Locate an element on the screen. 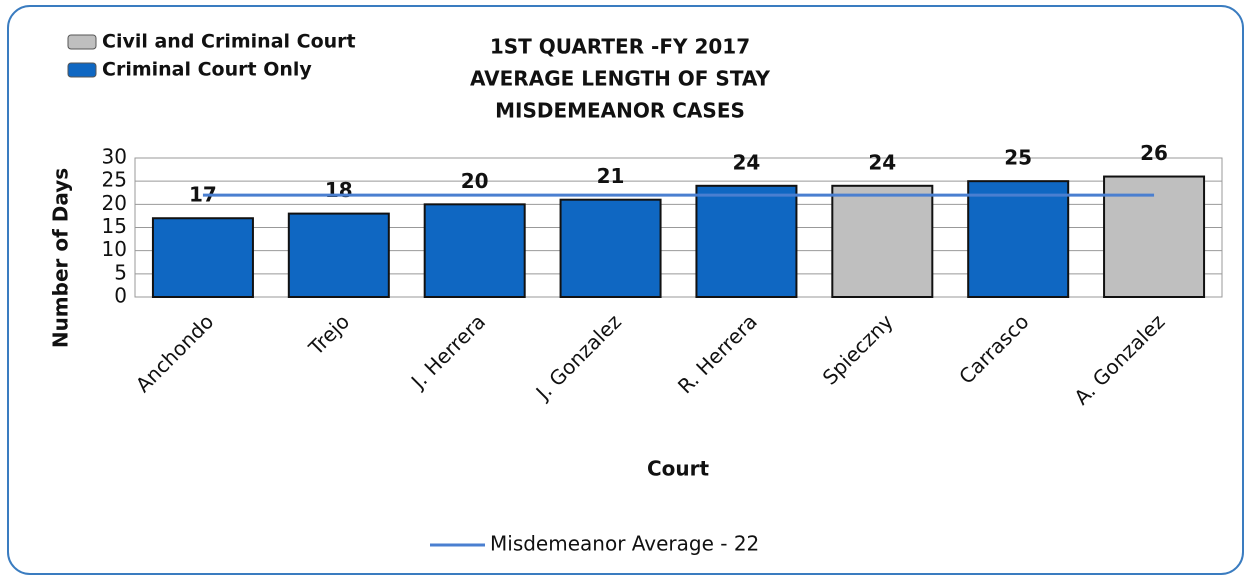 The image size is (1251, 580). legend-label: Civil and Criminal Court is located at coordinates (229, 42).